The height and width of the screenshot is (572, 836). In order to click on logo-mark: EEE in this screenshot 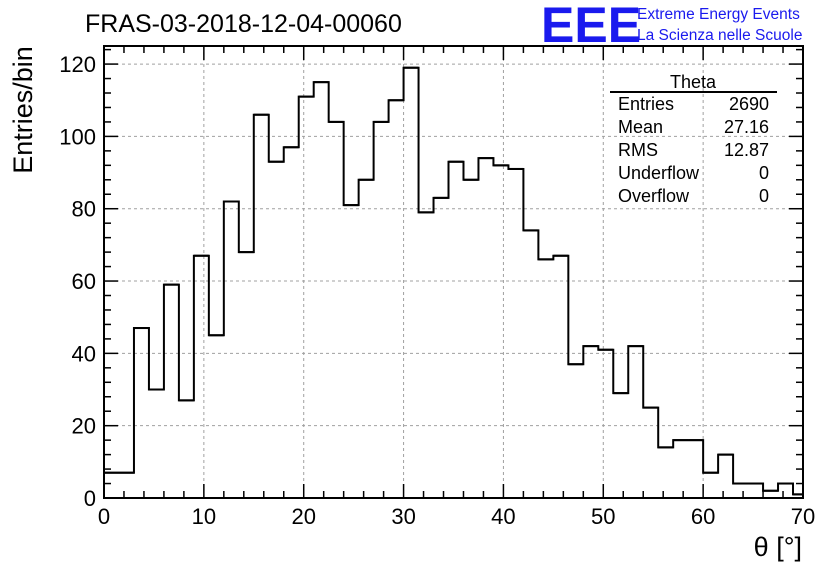, I will do `click(591, 26)`.